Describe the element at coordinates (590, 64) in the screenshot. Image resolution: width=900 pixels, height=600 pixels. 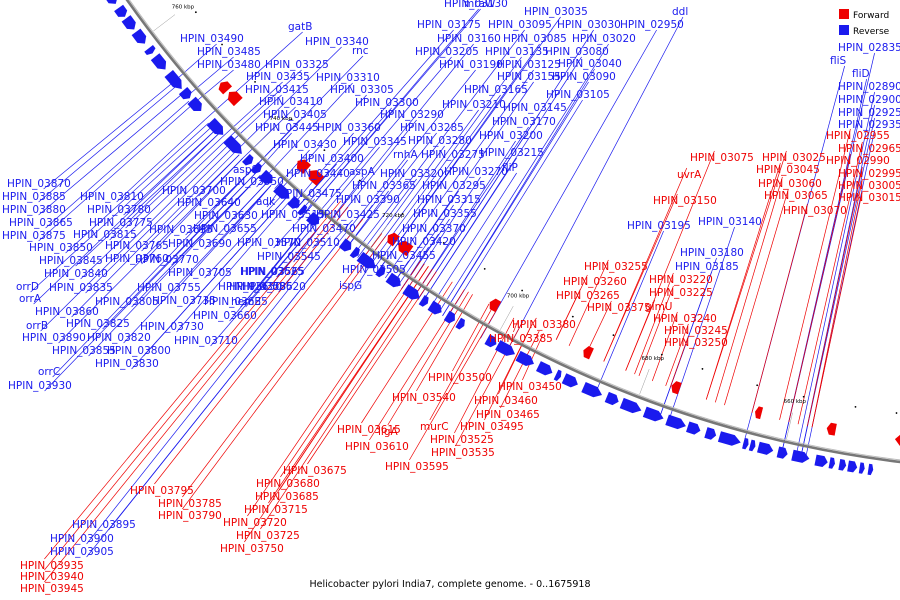
I see `reverse-gene-label: HPIN_03040` at that location.